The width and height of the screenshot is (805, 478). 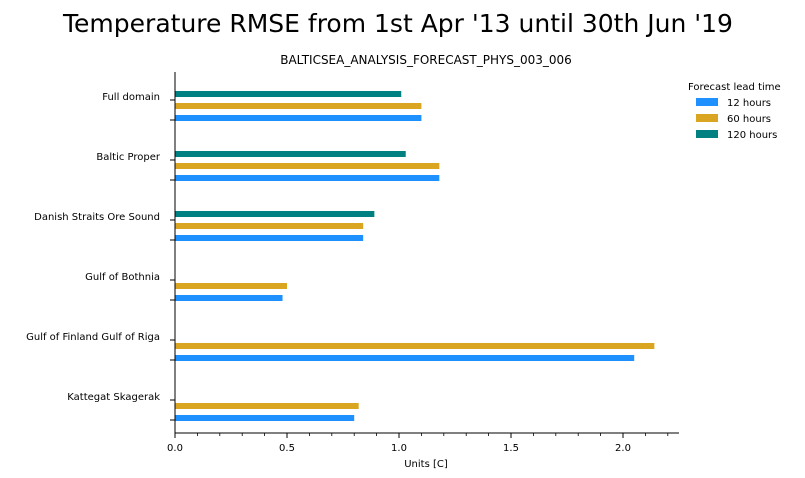 What do you see at coordinates (707, 134) in the screenshot?
I see `legend-swatch-120-hours` at bounding box center [707, 134].